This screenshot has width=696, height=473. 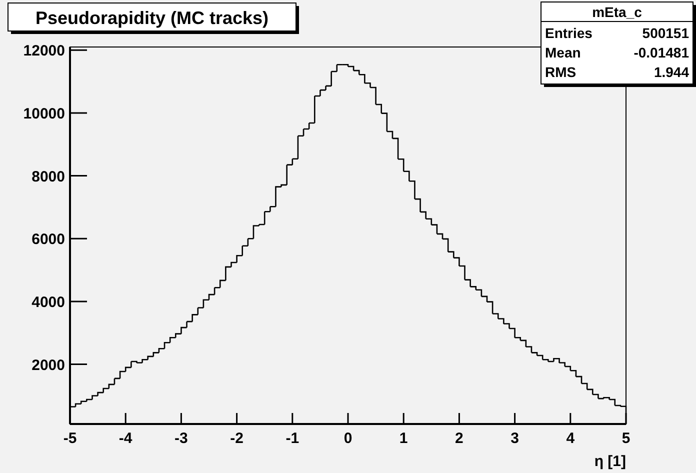 What do you see at coordinates (666, 33) in the screenshot?
I see `text: 500151` at bounding box center [666, 33].